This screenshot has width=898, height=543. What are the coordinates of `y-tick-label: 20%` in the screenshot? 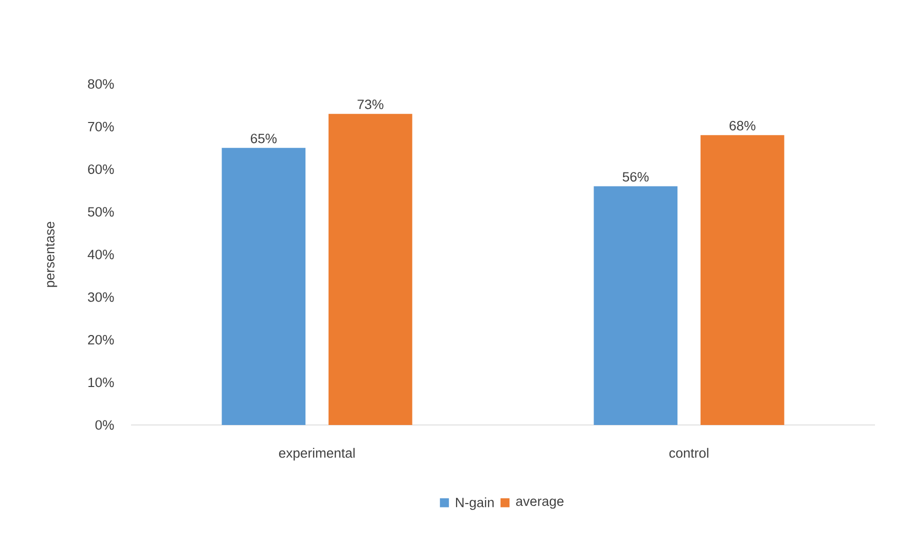 It's located at (101, 339).